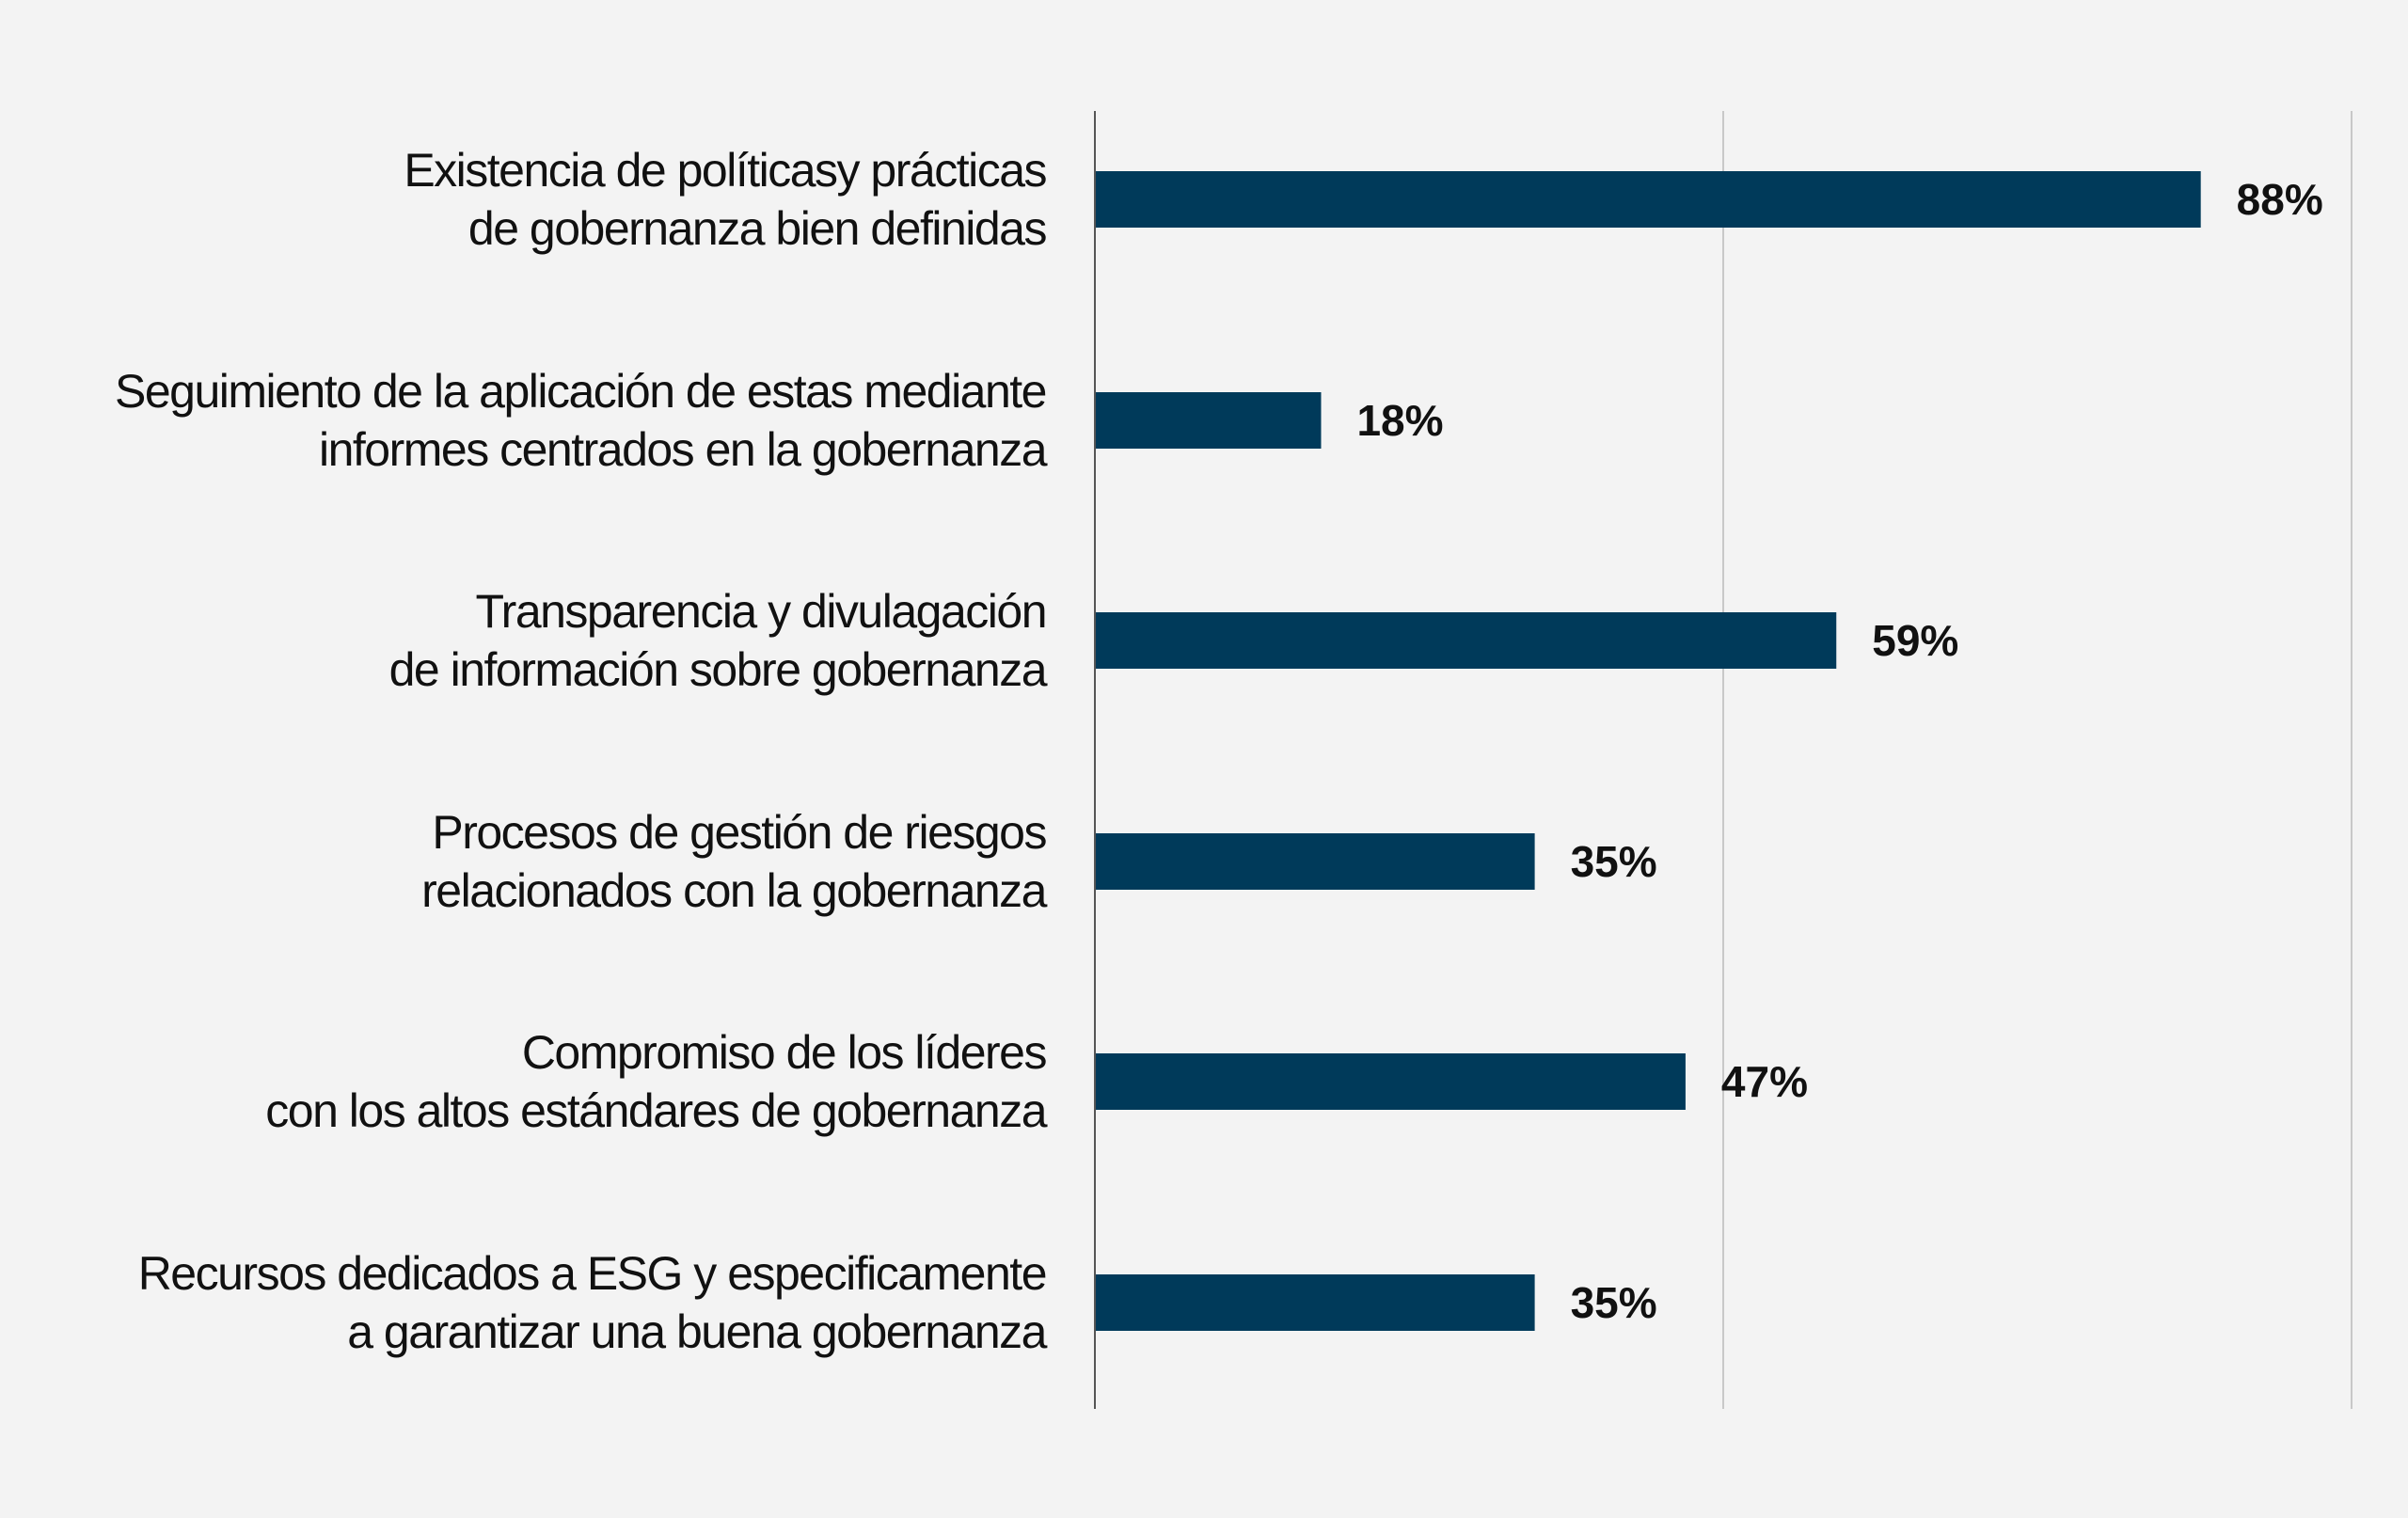  Describe the element at coordinates (740, 833) in the screenshot. I see `category-label-line: Procesos de gestión de riesgos` at that location.